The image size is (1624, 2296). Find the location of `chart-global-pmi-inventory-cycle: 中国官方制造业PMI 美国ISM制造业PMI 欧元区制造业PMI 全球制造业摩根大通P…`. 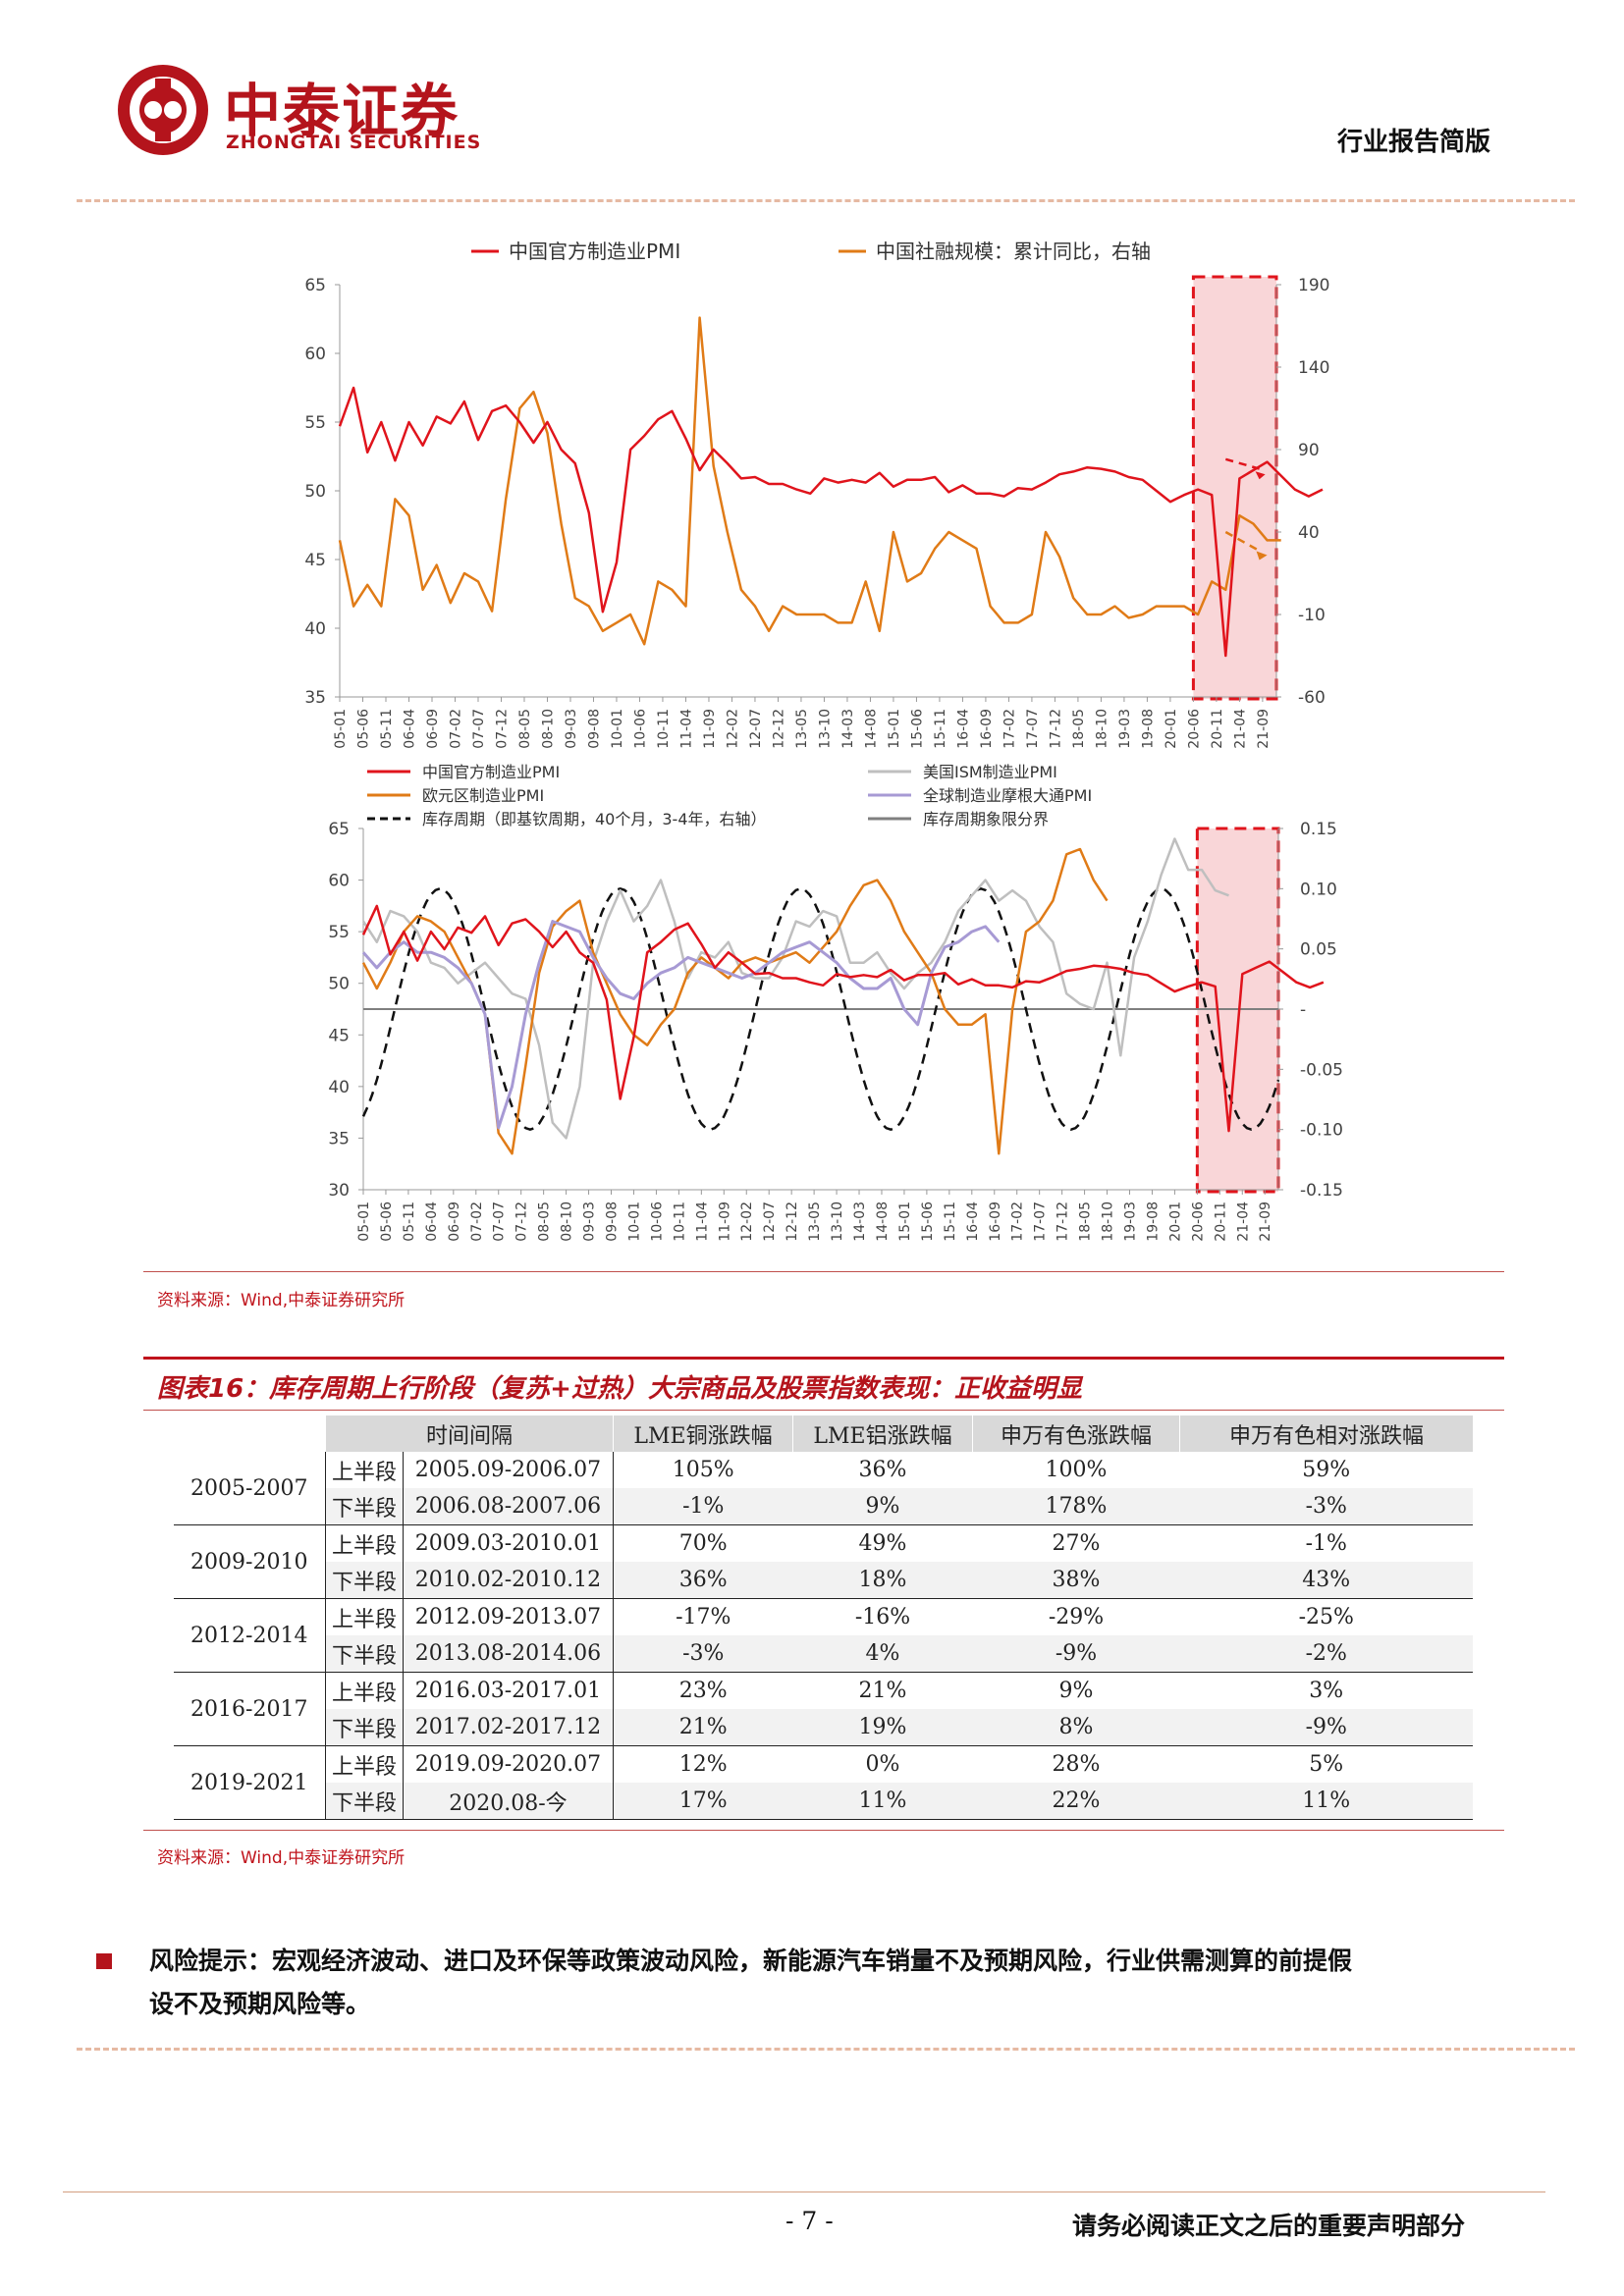

chart-global-pmi-inventory-cycle: 中国官方制造业PMI 美国ISM制造业PMI 欧元区制造业PMI 全球制造业摩根大通P… is located at coordinates (835, 1003).